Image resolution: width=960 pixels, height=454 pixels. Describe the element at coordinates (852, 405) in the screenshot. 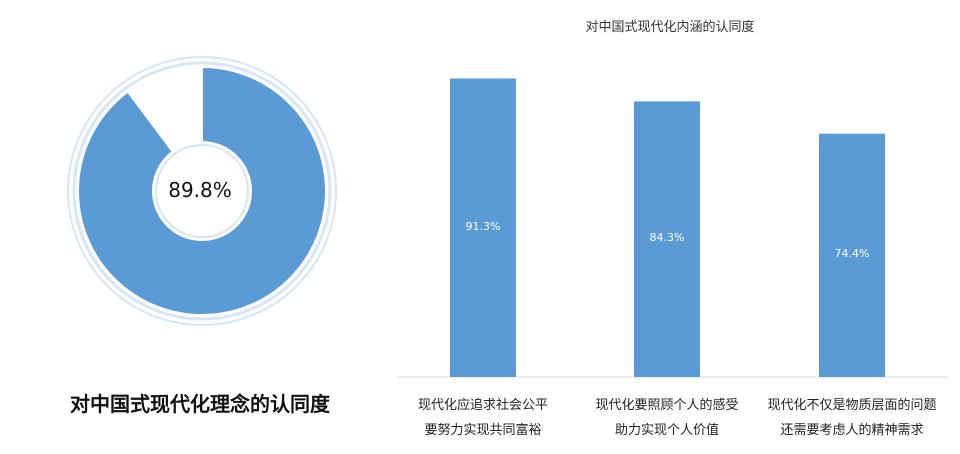

I see `category-label-line: 现代化不仅是物质层面的问题` at that location.